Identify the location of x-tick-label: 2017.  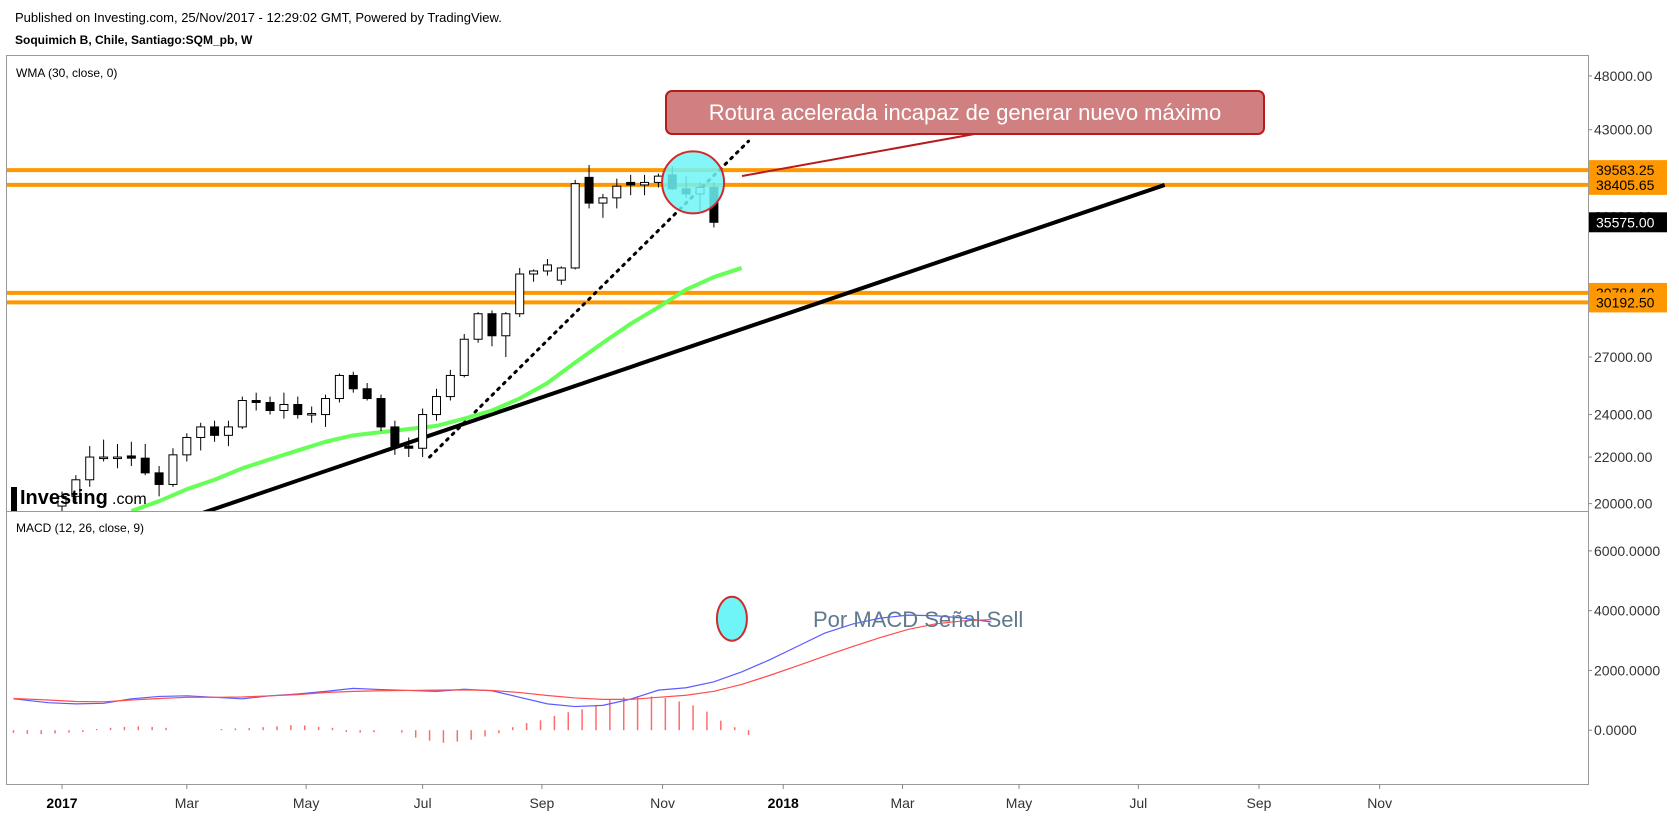
(61, 803).